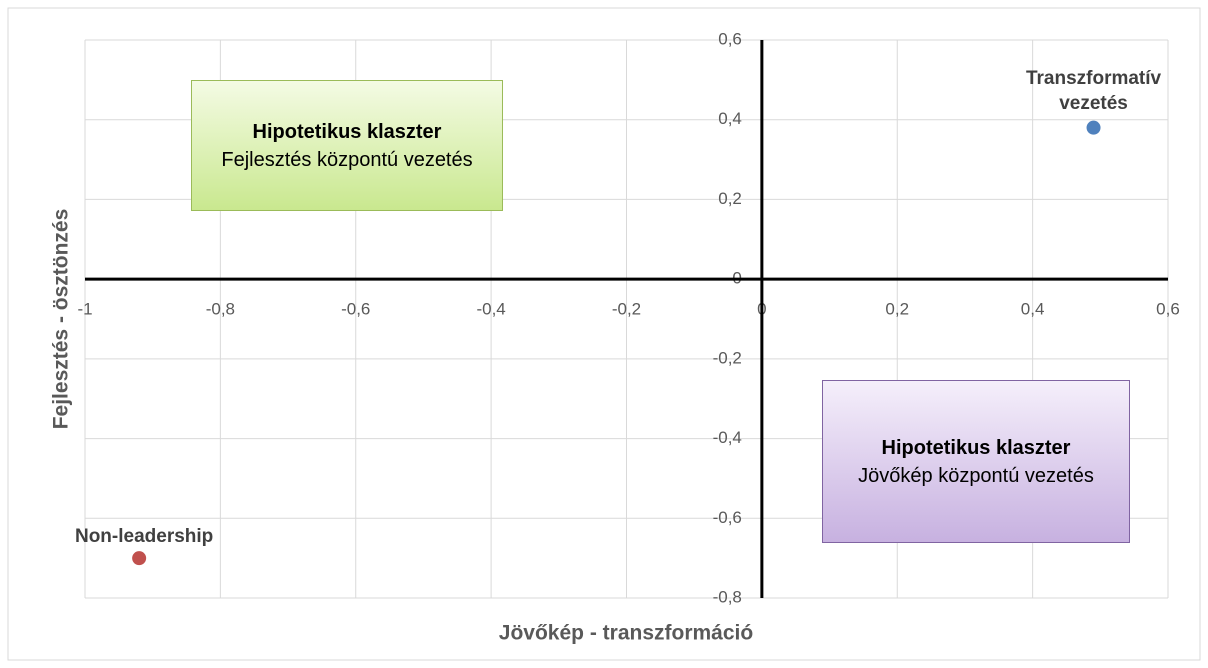 The width and height of the screenshot is (1208, 668). I want to click on y-axis-title: Fejlesztés - ösztönzés, so click(61, 319).